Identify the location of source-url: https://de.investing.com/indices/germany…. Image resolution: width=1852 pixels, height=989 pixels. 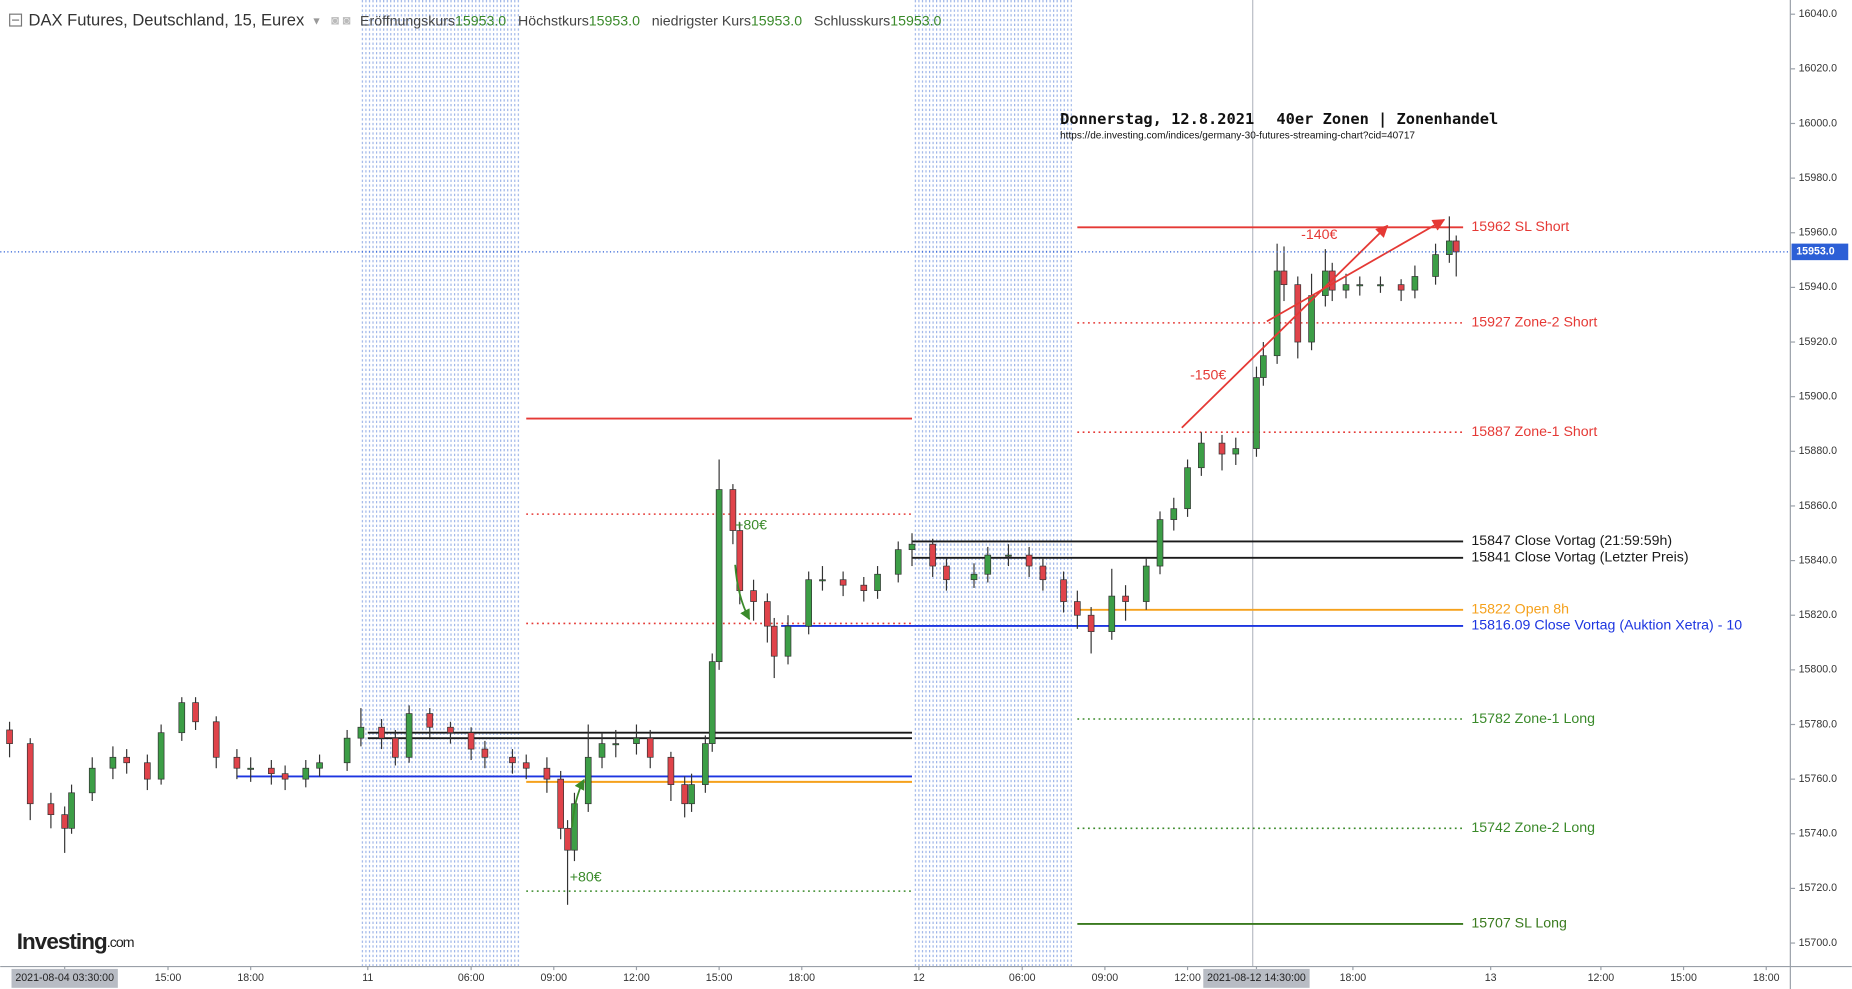
(1237, 136).